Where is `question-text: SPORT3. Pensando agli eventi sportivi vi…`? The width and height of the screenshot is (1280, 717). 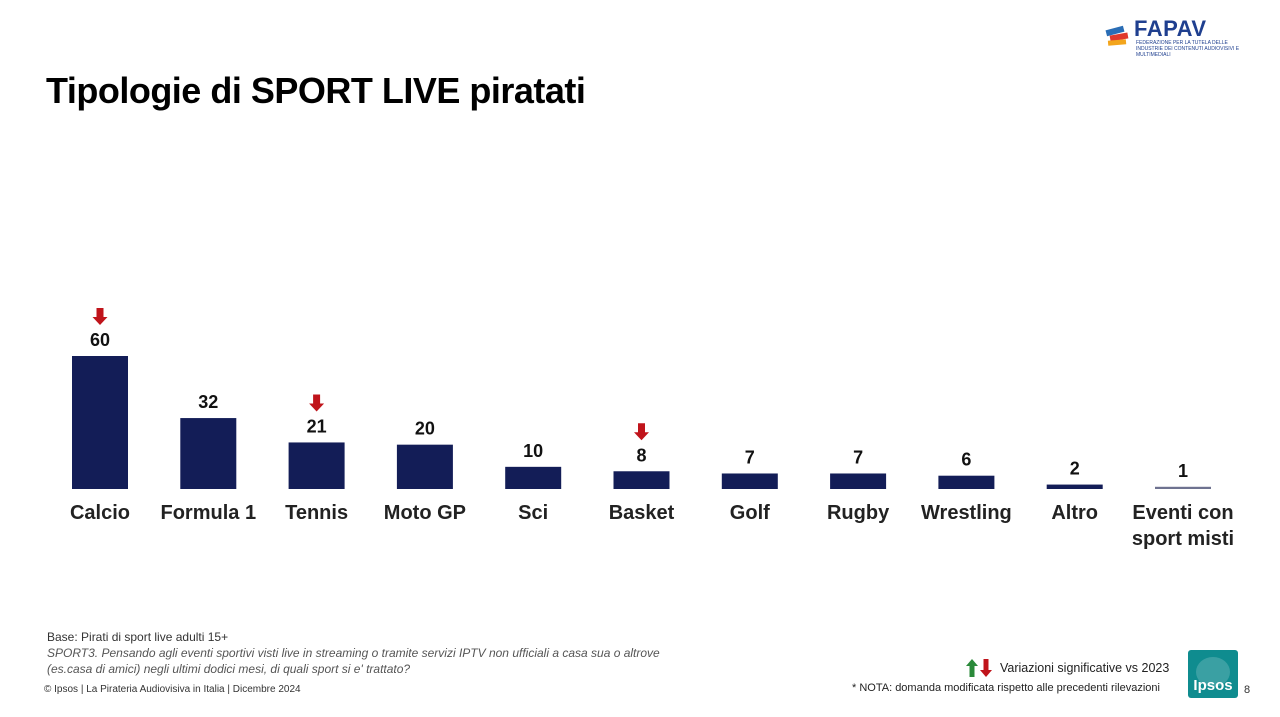 question-text: SPORT3. Pensando agli eventi sportivi vi… is located at coordinates (353, 661).